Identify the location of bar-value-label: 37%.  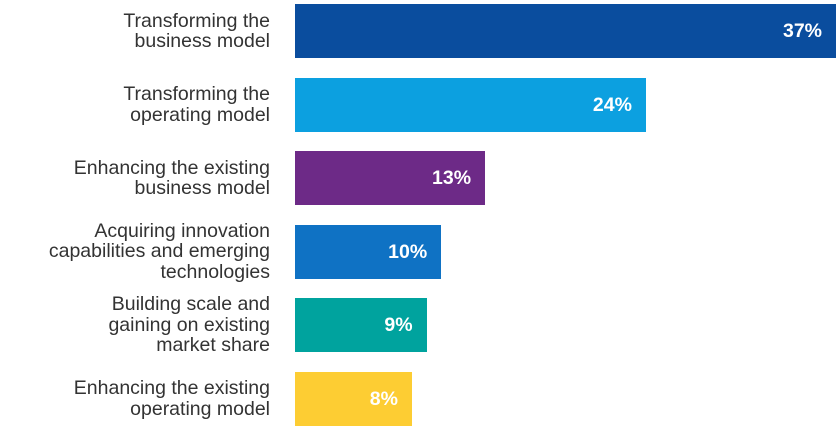
(802, 31).